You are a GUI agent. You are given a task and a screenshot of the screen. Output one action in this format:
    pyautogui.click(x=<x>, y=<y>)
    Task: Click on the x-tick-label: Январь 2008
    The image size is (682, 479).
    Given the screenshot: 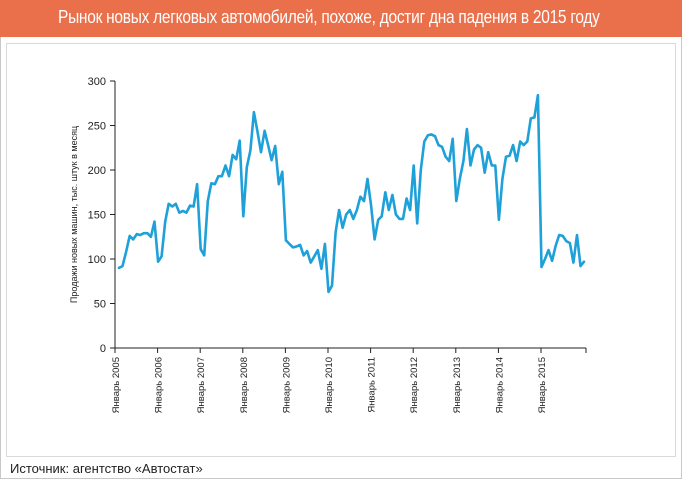 What is the action you would take?
    pyautogui.click(x=244, y=385)
    